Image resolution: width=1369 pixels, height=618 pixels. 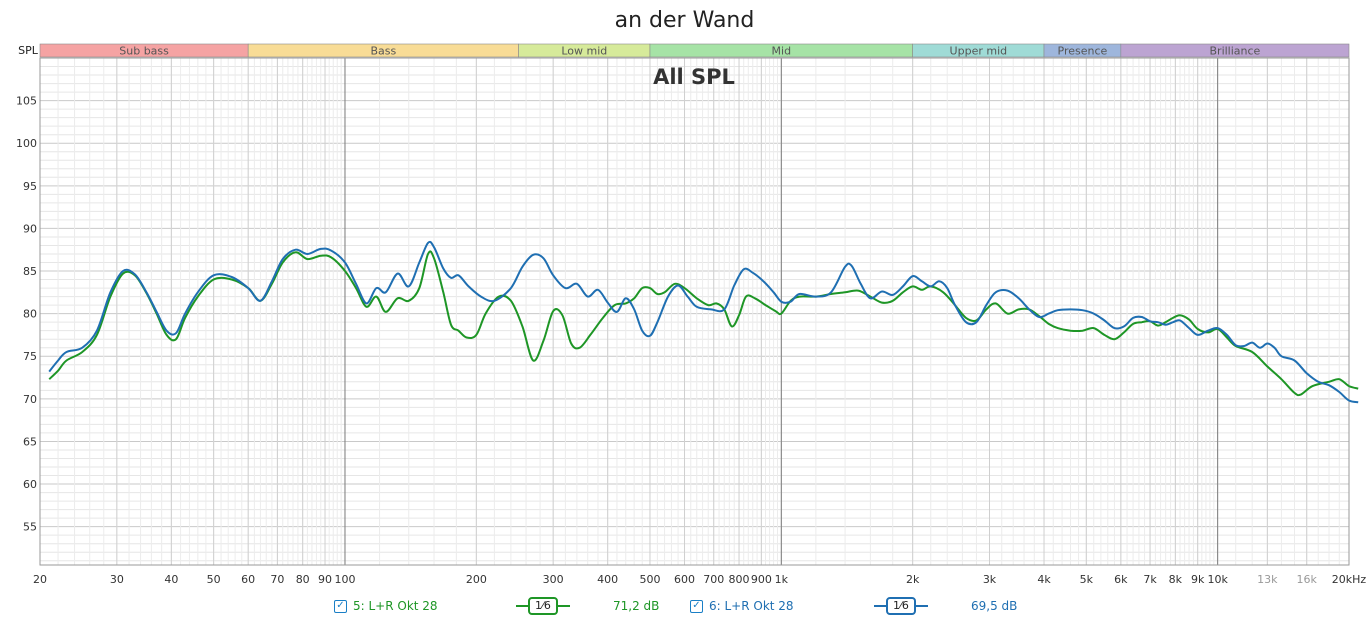 What do you see at coordinates (713, 579) in the screenshot?
I see `x-tick-label: 700` at bounding box center [713, 579].